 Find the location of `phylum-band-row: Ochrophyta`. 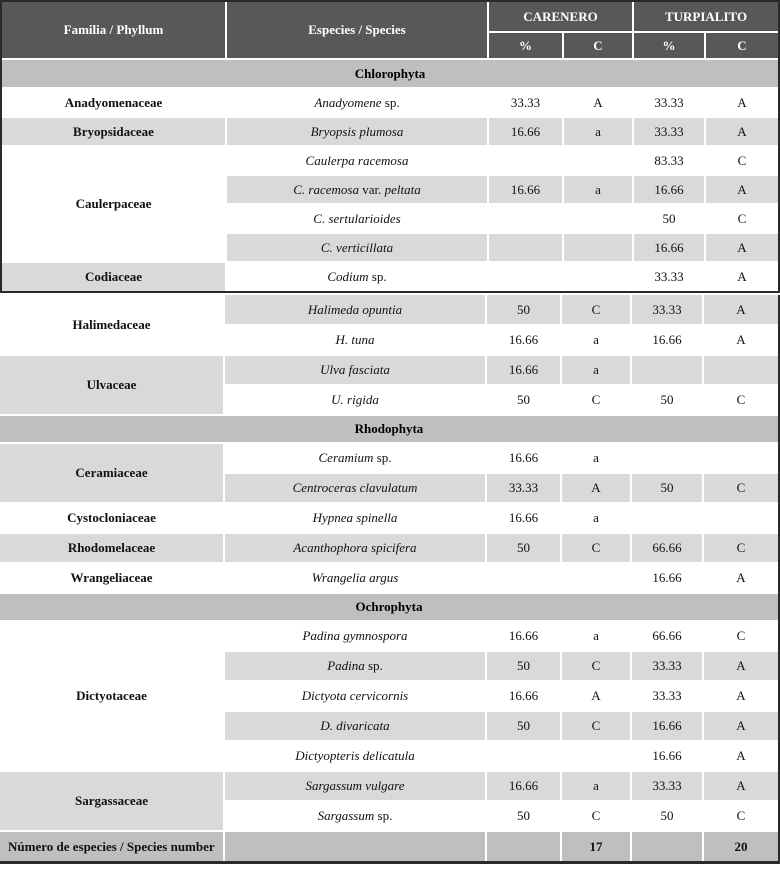

phylum-band-row: Ochrophyta is located at coordinates (389, 607).